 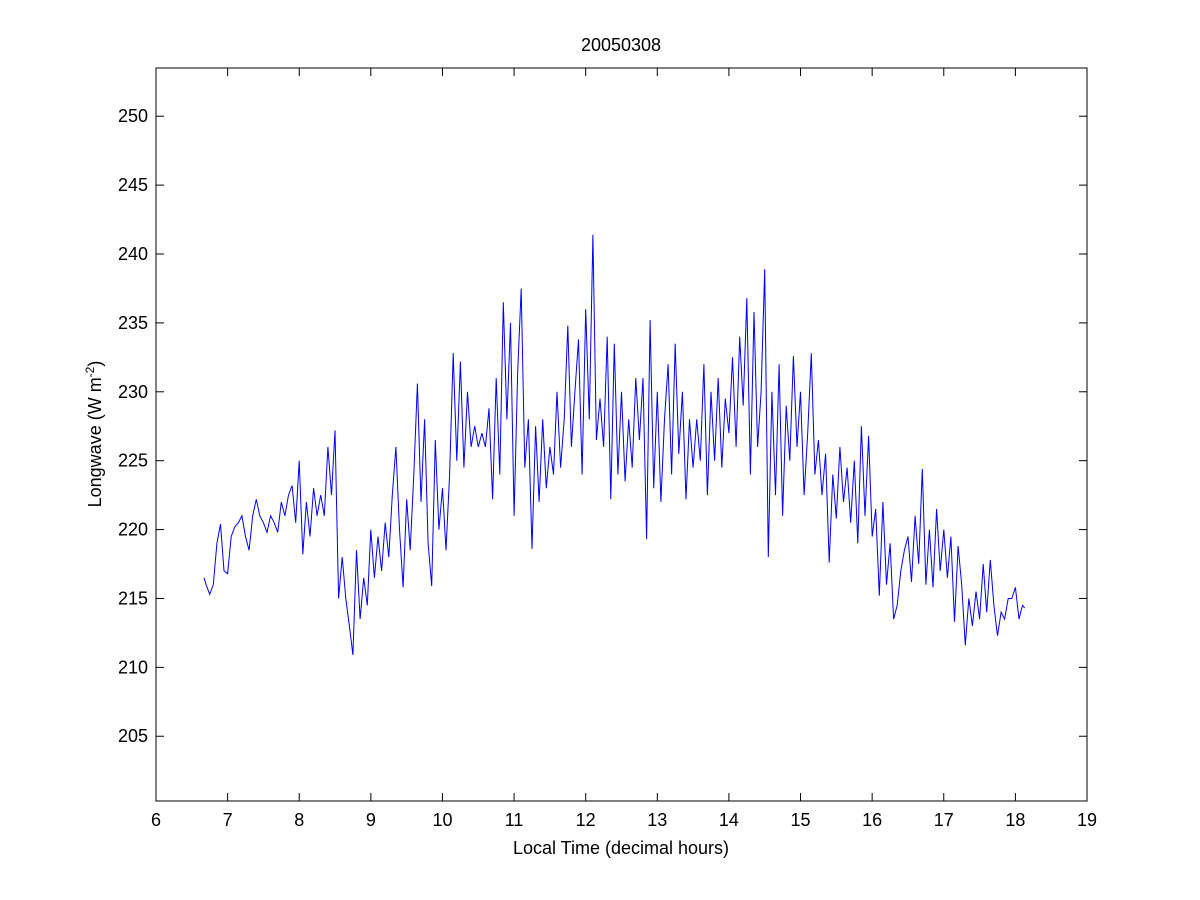 I want to click on x-tick-label: 16, so click(x=872, y=820).